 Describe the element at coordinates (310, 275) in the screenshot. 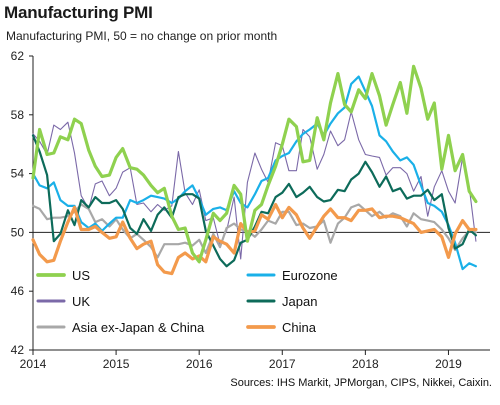

I see `legend-label-eurozone: Eurozone` at that location.